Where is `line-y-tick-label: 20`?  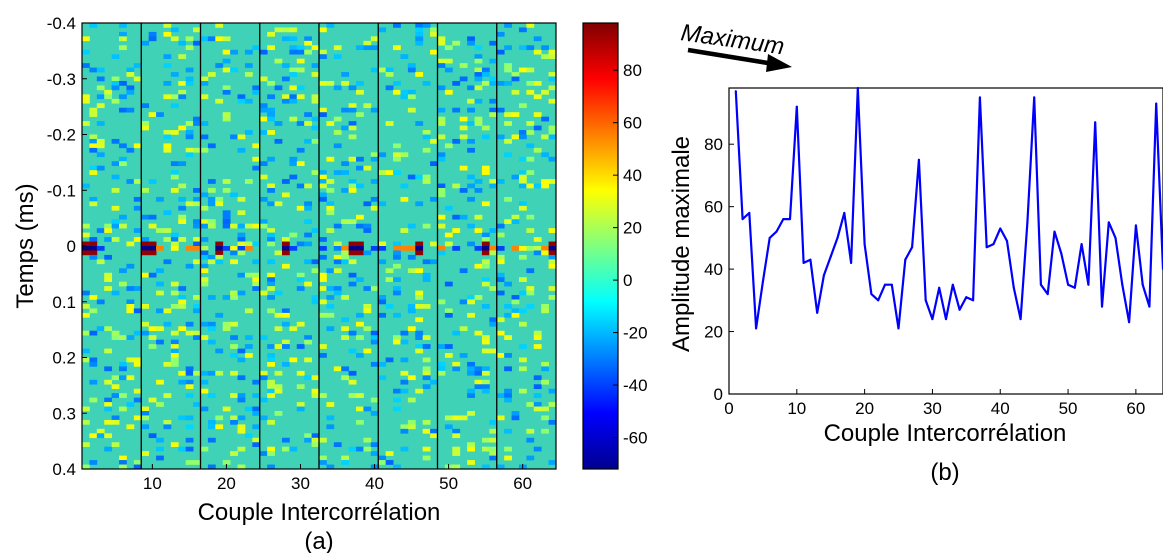 line-y-tick-label: 20 is located at coordinates (713, 332).